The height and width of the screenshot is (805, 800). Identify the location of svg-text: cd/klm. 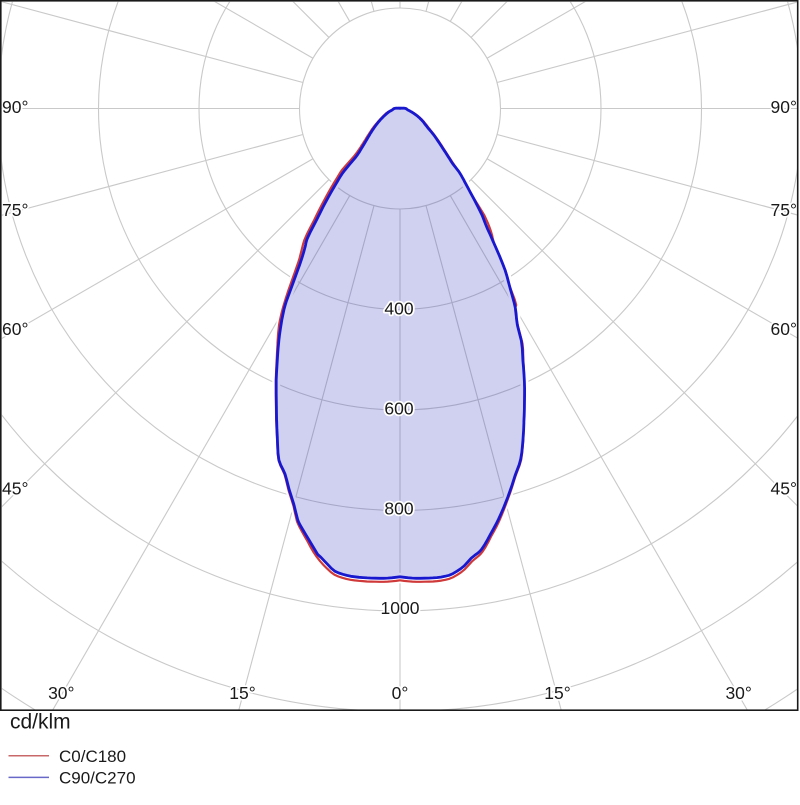
(40, 722).